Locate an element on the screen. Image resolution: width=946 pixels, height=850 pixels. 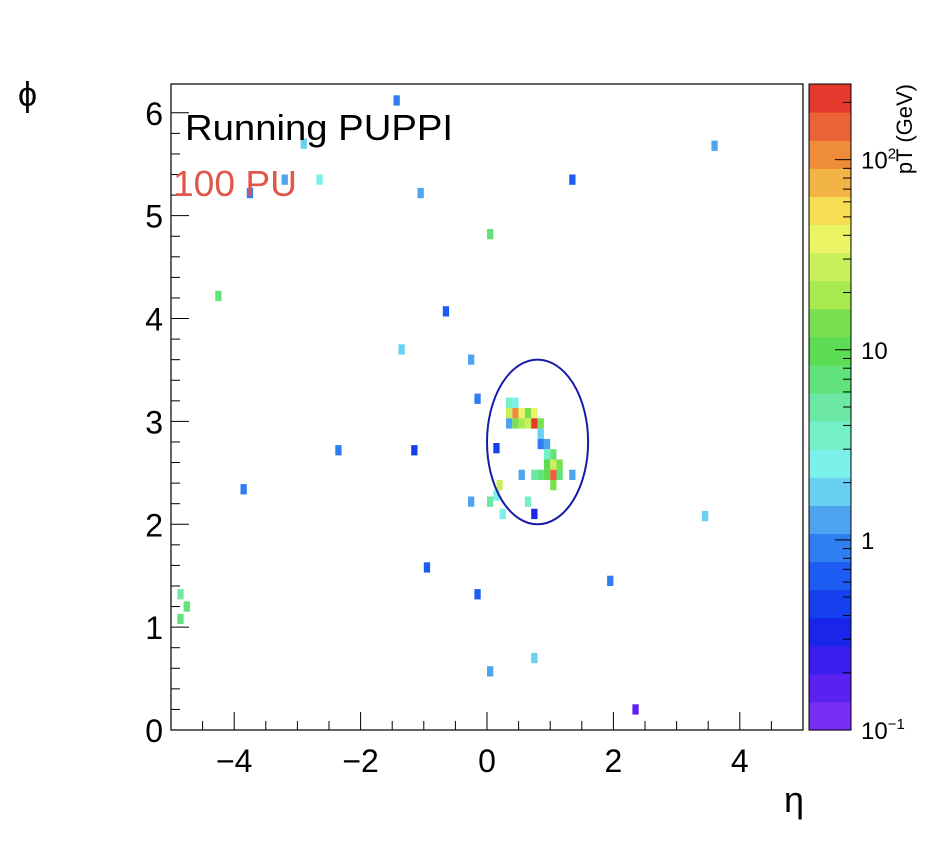
y-tick-label: 3 is located at coordinates (154, 422).